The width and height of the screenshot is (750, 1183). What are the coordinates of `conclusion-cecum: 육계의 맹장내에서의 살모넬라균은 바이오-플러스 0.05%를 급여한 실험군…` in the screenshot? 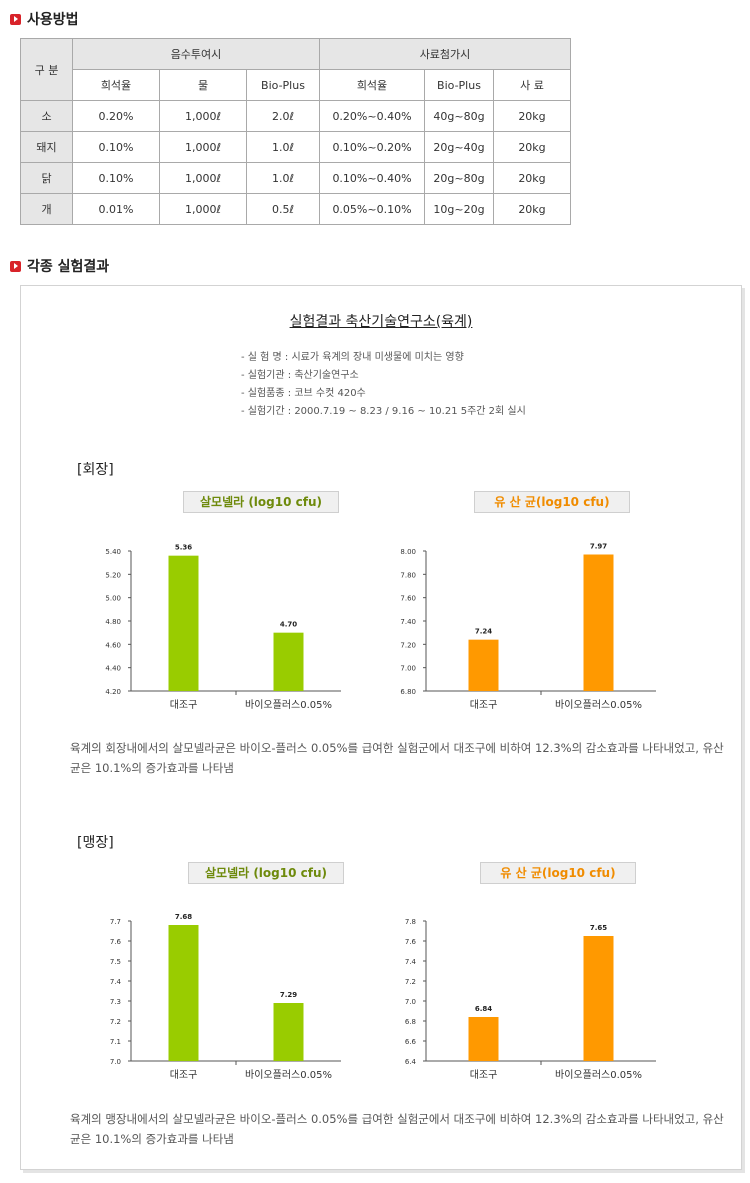 It's located at (397, 1129).